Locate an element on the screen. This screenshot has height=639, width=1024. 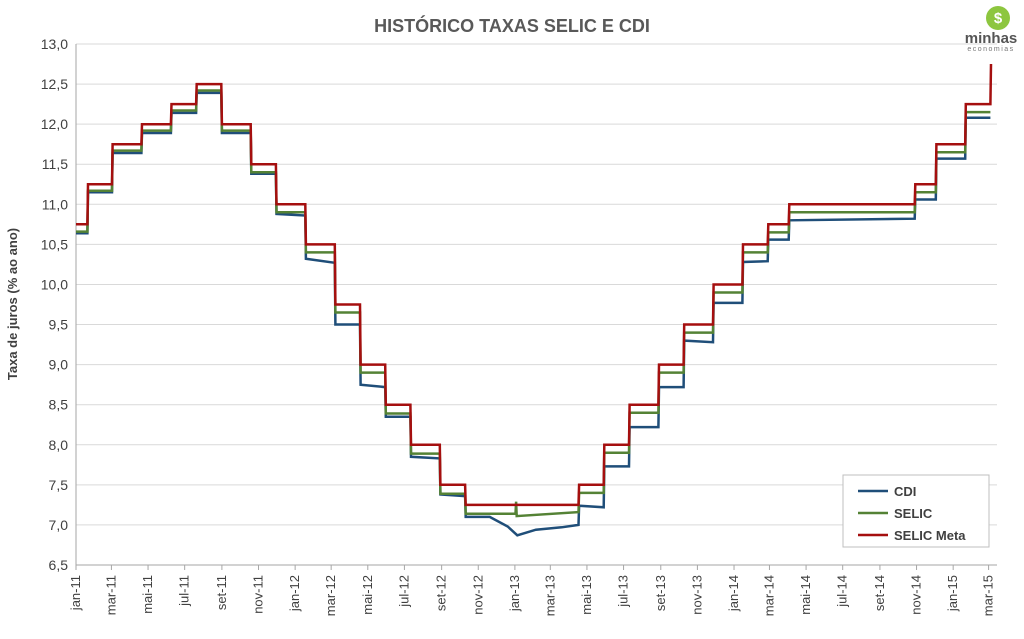
y-tick-label: 11,5 is located at coordinates (55, 164).